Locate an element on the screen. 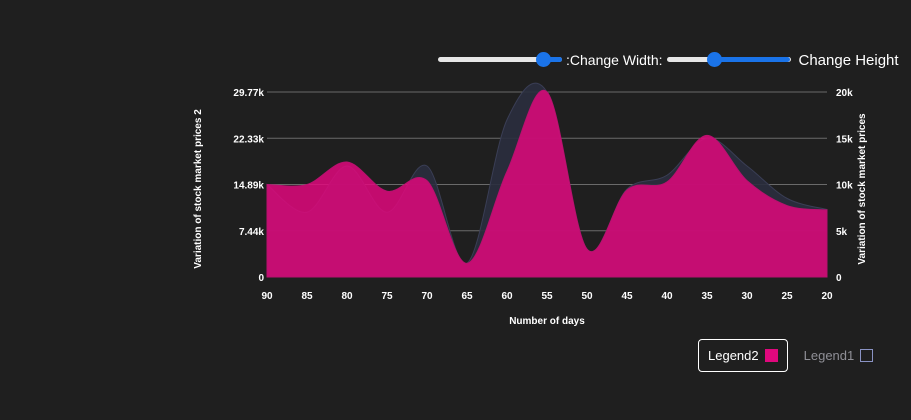 The image size is (911, 420). height-label: Change Height is located at coordinates (848, 60).